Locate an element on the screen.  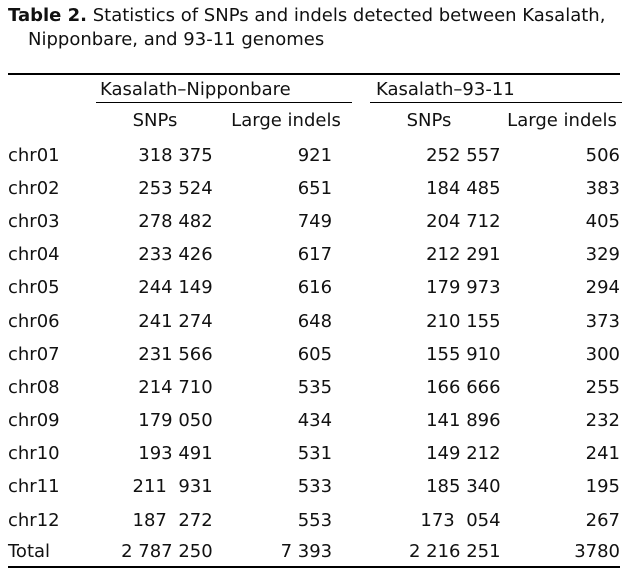
snps-kasalath-nipponbare-cell: 318 375 is located at coordinates (175, 155).